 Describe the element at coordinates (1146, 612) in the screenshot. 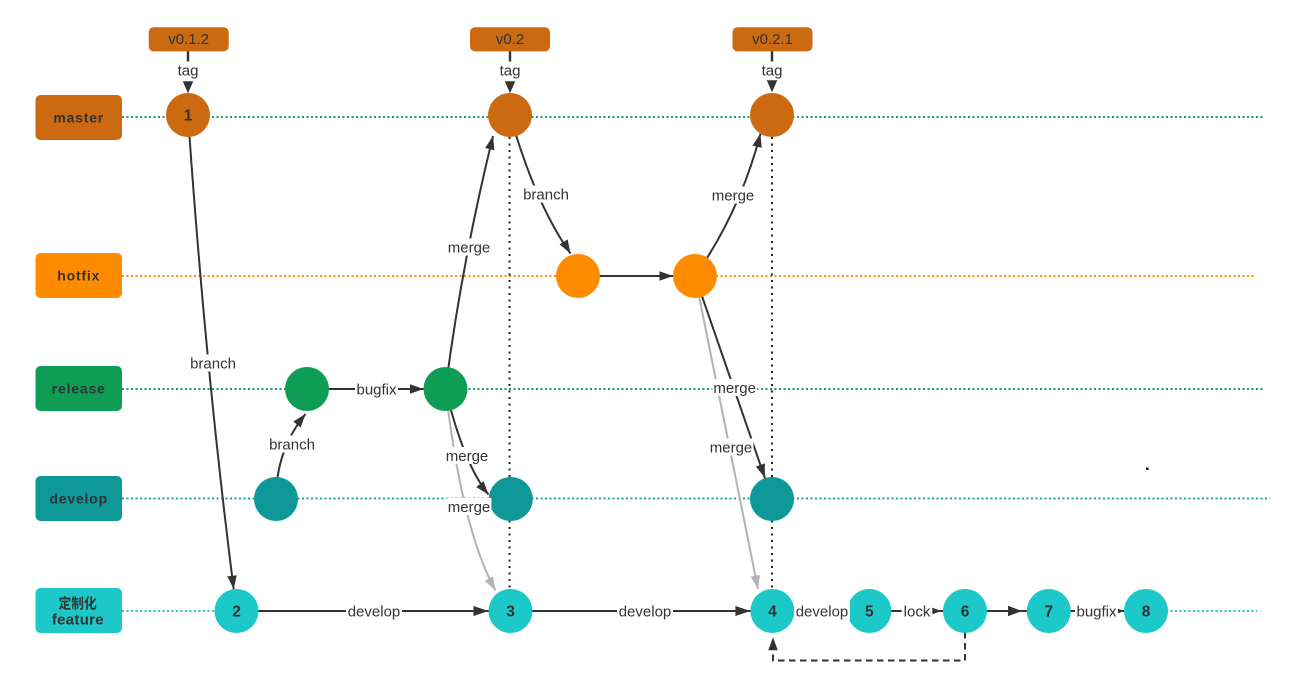

I see `svg-text: 8` at that location.